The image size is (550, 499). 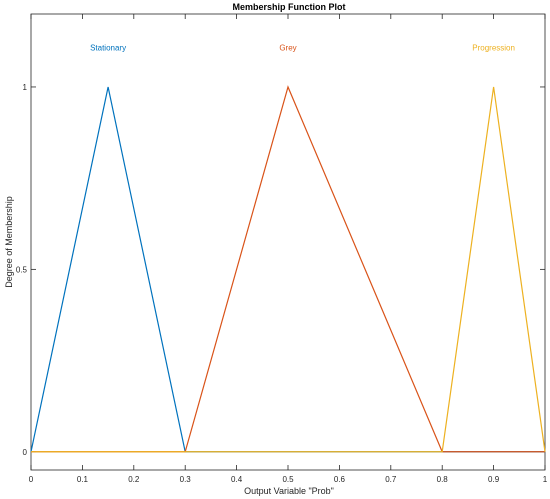 I want to click on x-tick-label: 0.4, so click(x=237, y=479).